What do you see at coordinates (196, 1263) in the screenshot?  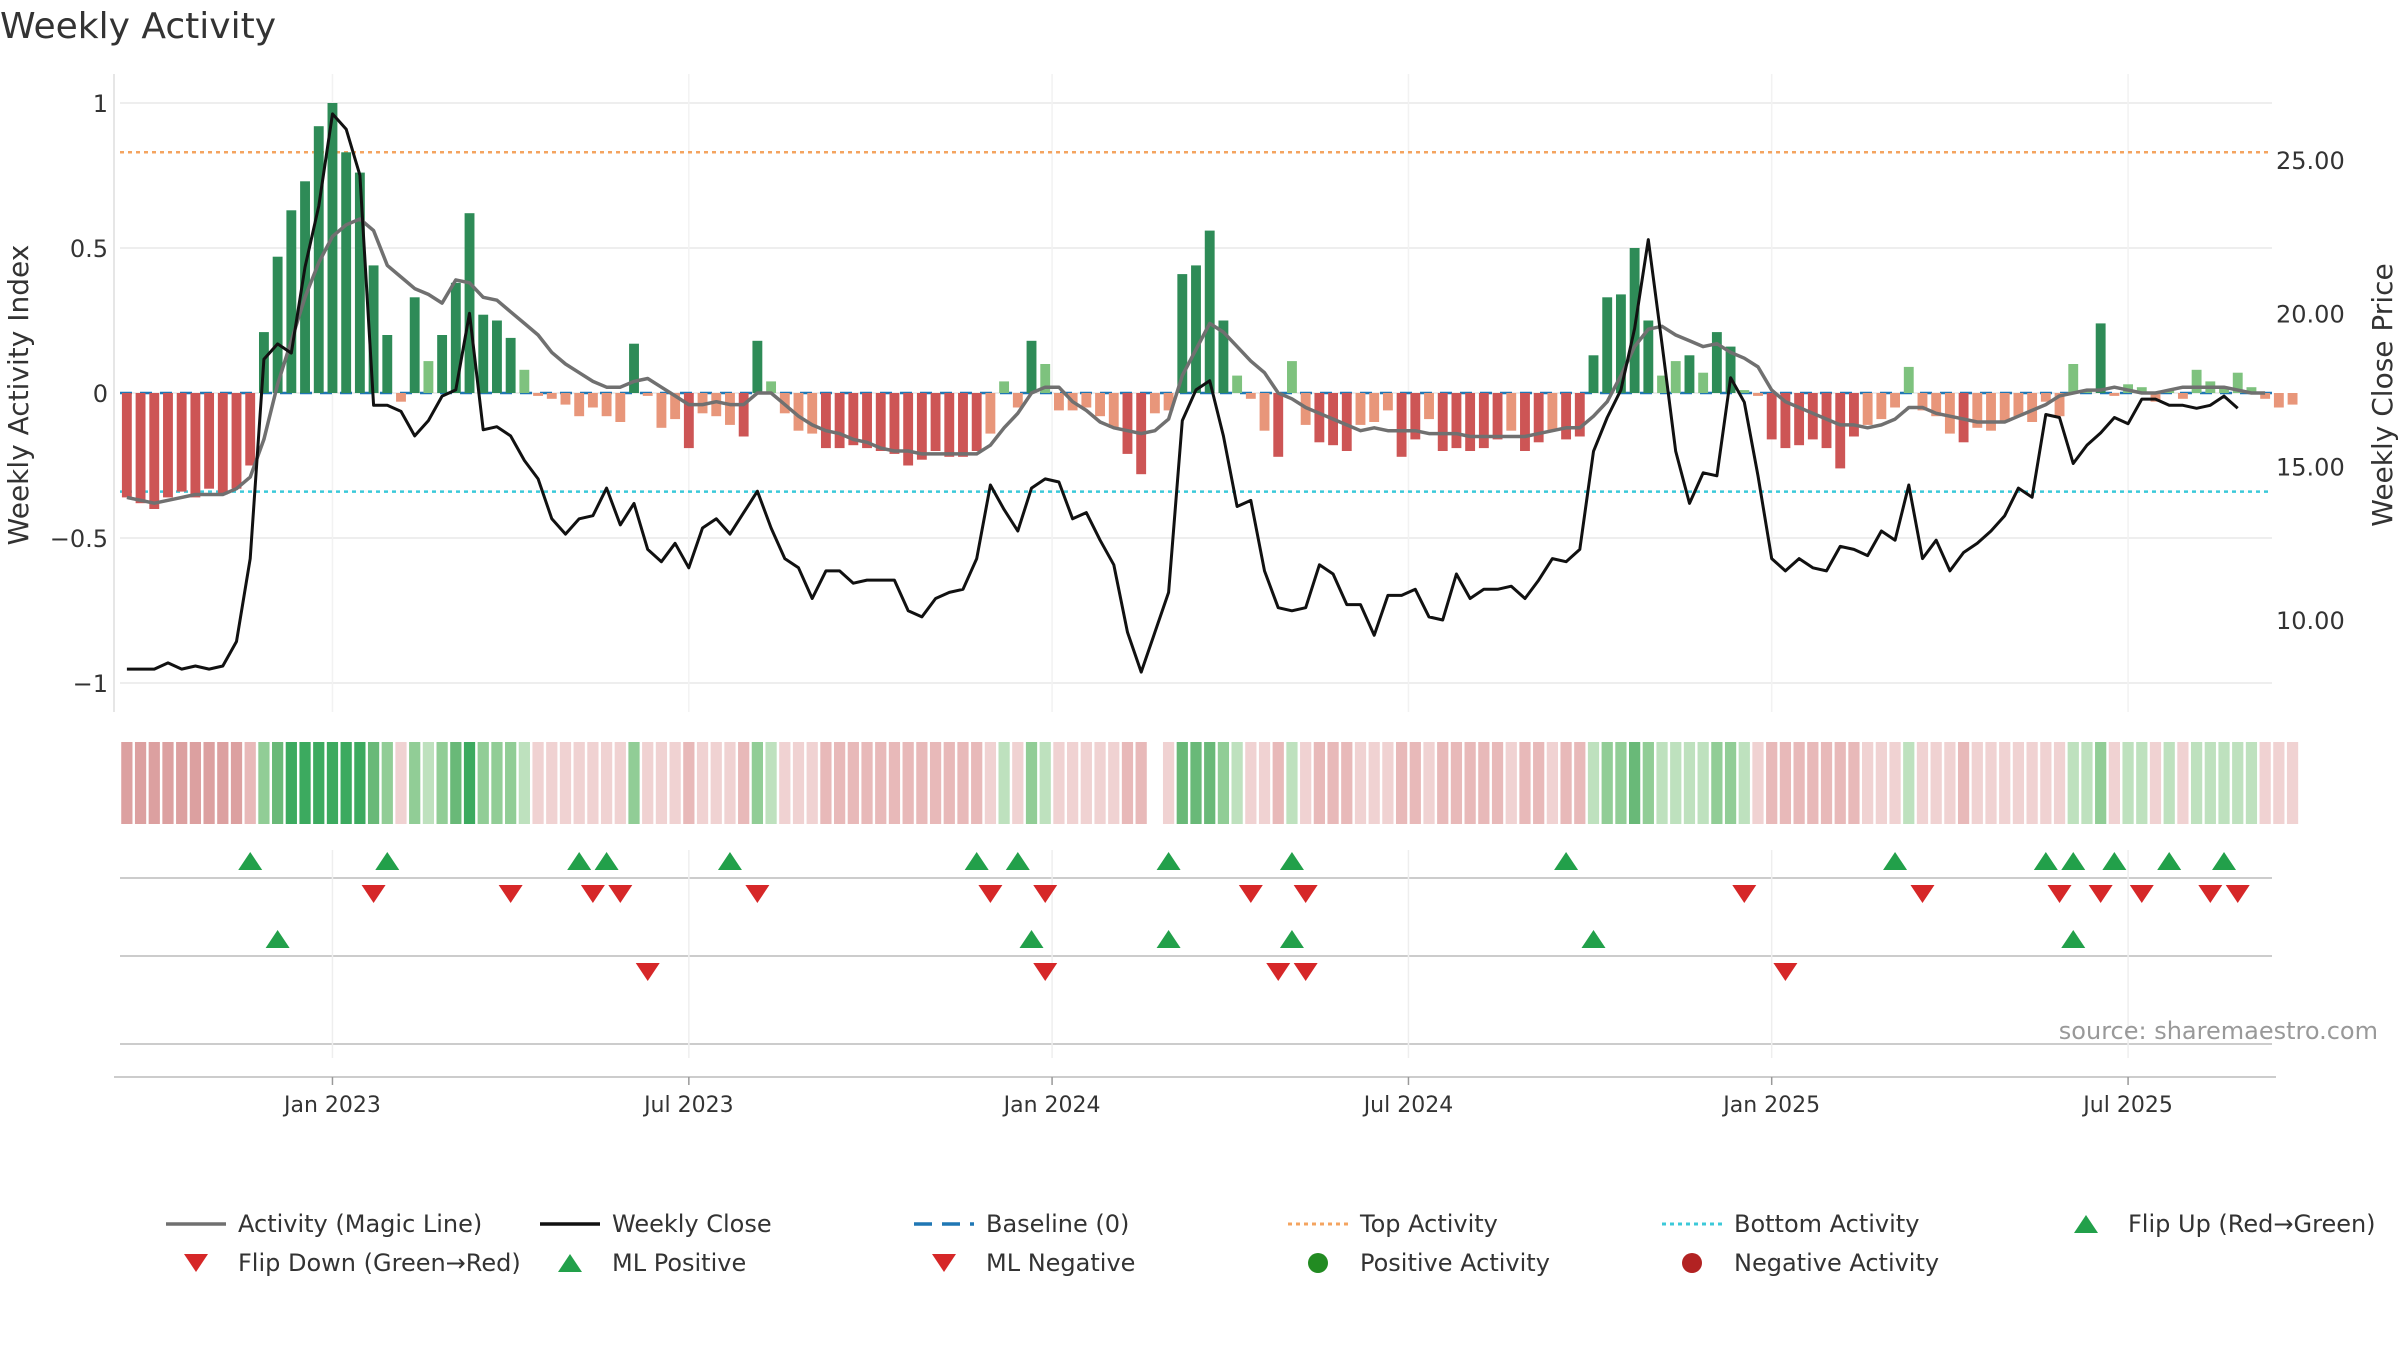 I see `legend-triangle-down-icon` at bounding box center [196, 1263].